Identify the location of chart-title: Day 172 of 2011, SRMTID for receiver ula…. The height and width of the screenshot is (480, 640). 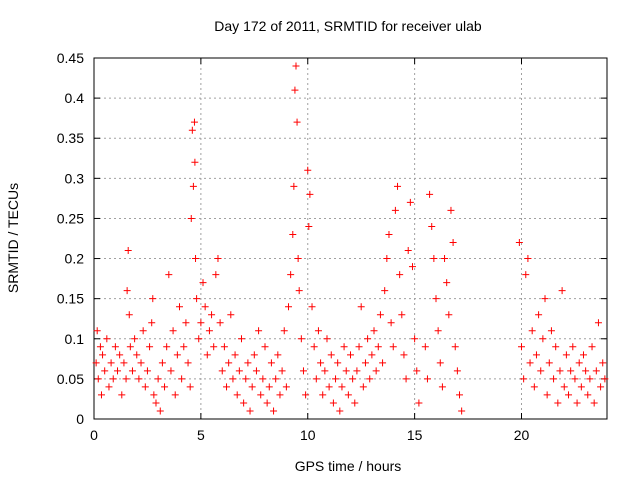
(348, 26).